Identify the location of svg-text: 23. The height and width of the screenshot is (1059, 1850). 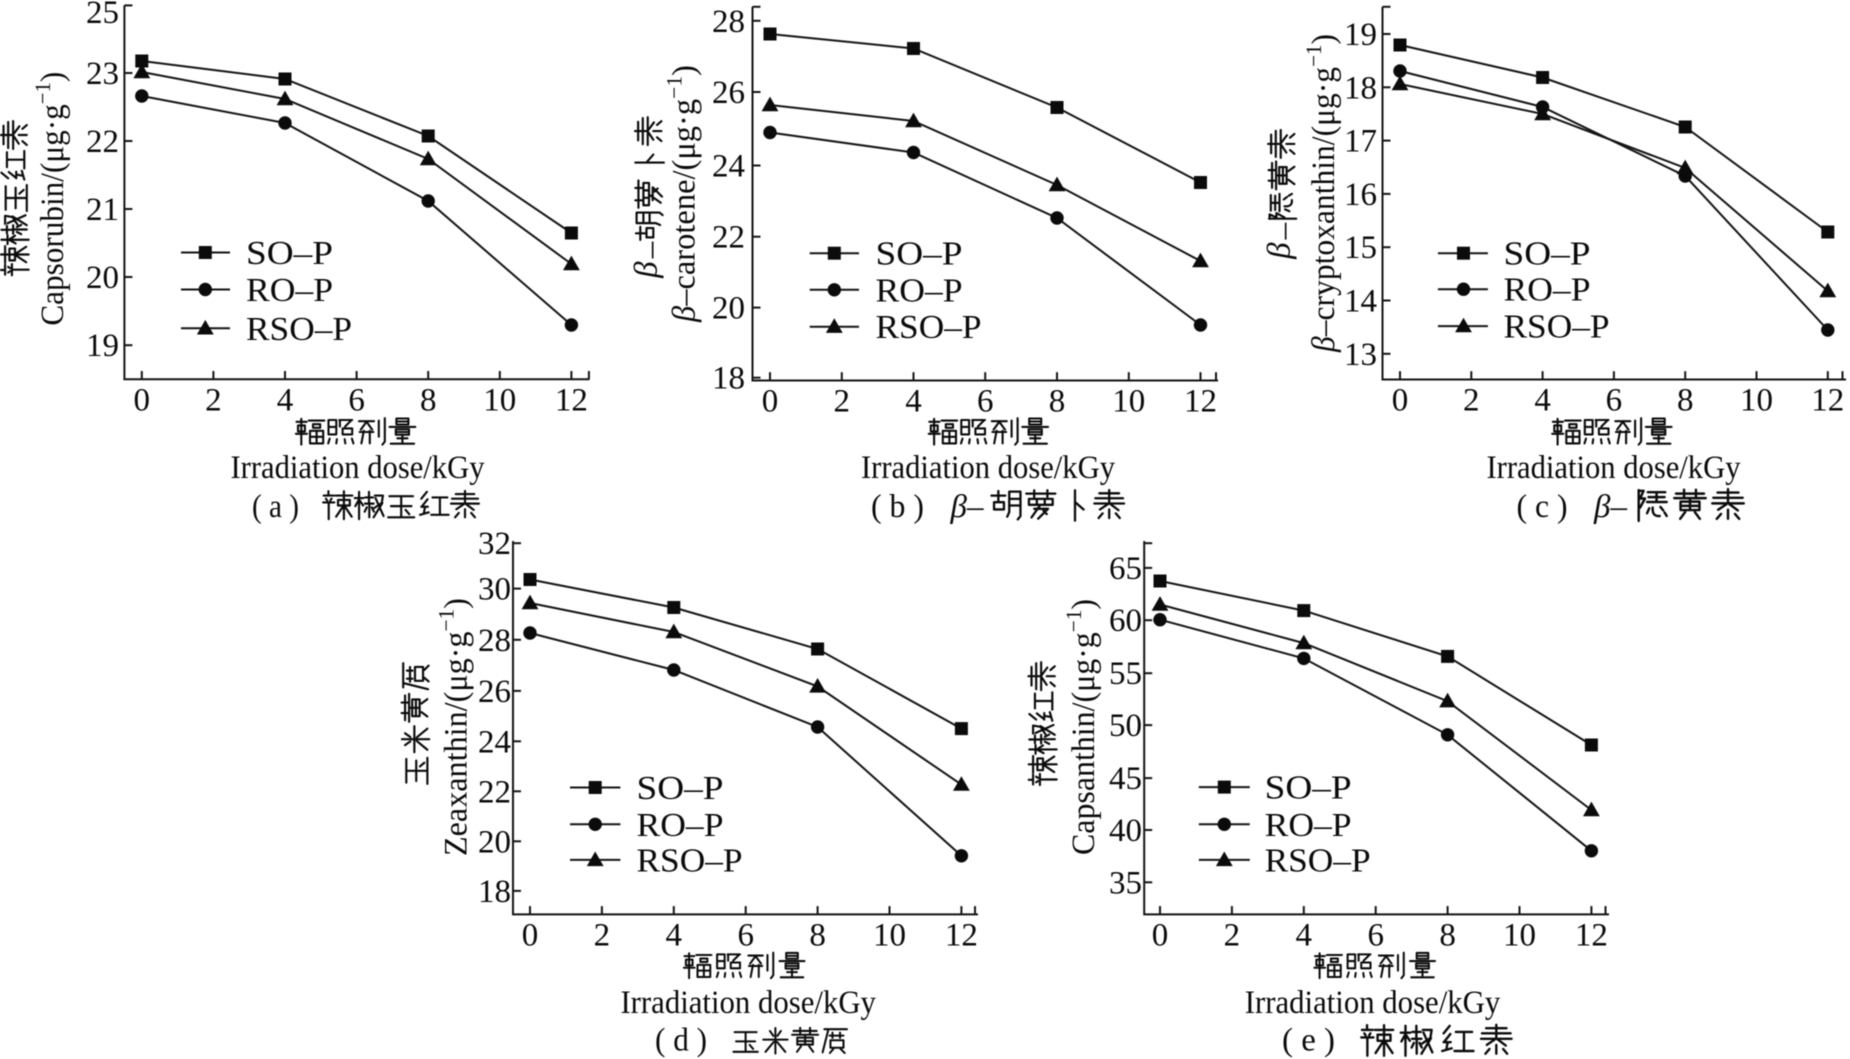
(102, 74).